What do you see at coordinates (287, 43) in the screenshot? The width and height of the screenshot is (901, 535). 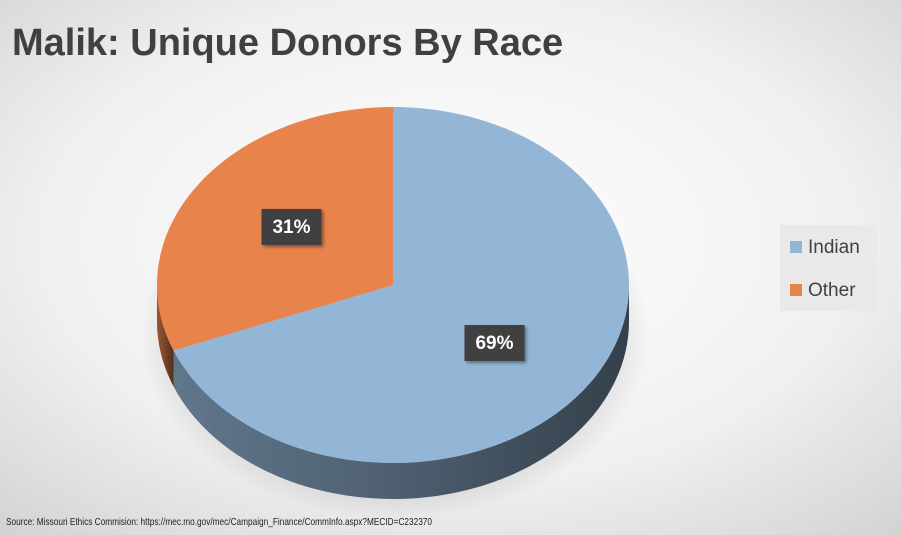 I see `chart-title: Malik: Unique Donors By Race` at bounding box center [287, 43].